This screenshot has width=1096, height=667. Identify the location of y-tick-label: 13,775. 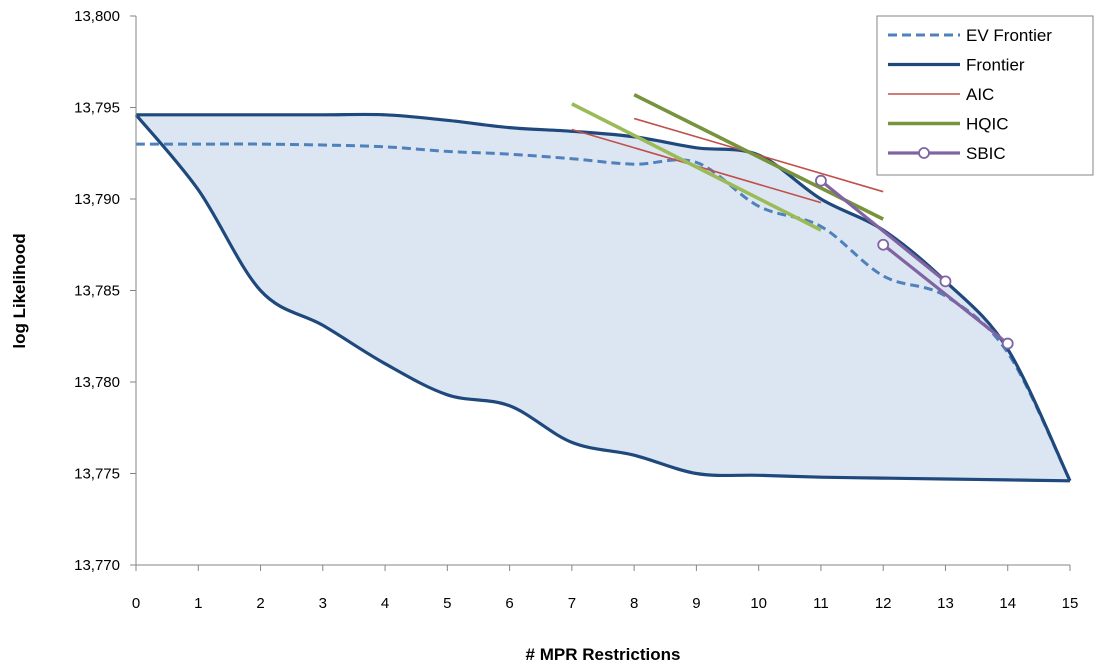
(97, 474).